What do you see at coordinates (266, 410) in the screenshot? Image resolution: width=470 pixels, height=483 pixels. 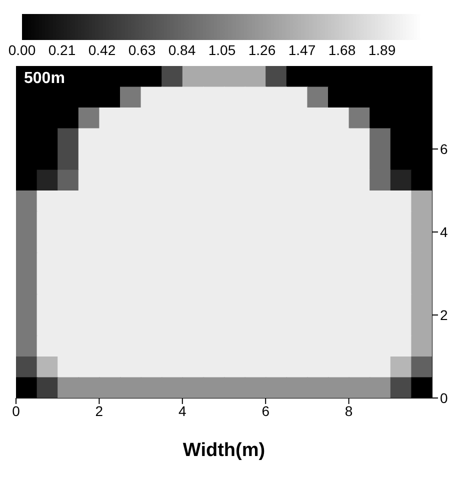 I see `x-tick-label: 6` at bounding box center [266, 410].